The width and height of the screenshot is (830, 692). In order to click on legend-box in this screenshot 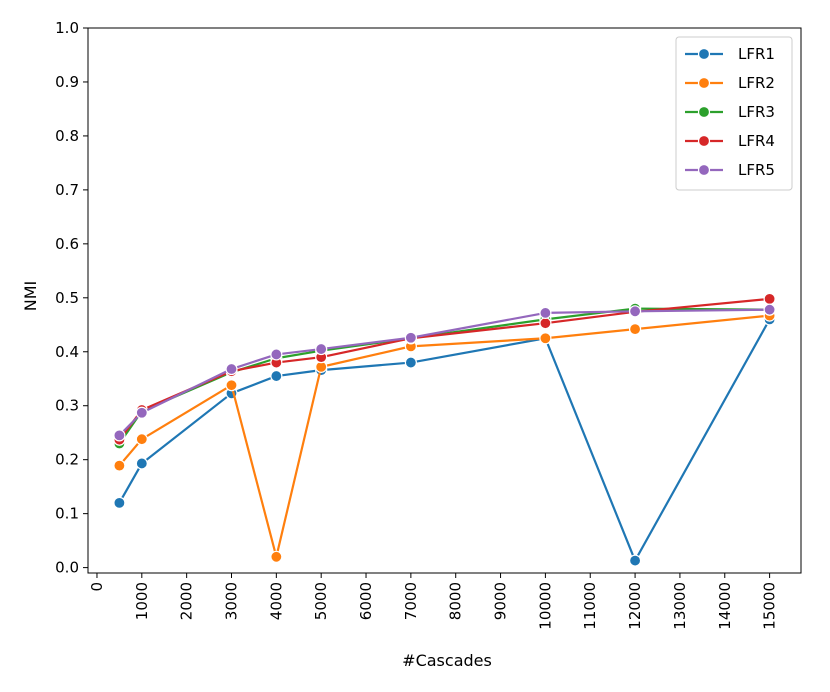, I will do `click(734, 113)`.